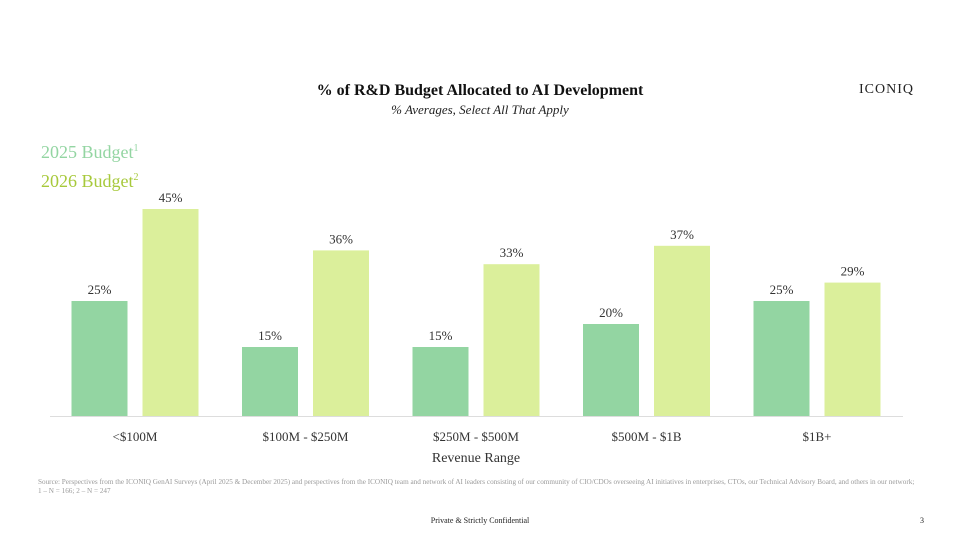 This screenshot has height=540, width=960. I want to click on x-axis-title: Revenue Range, so click(476, 458).